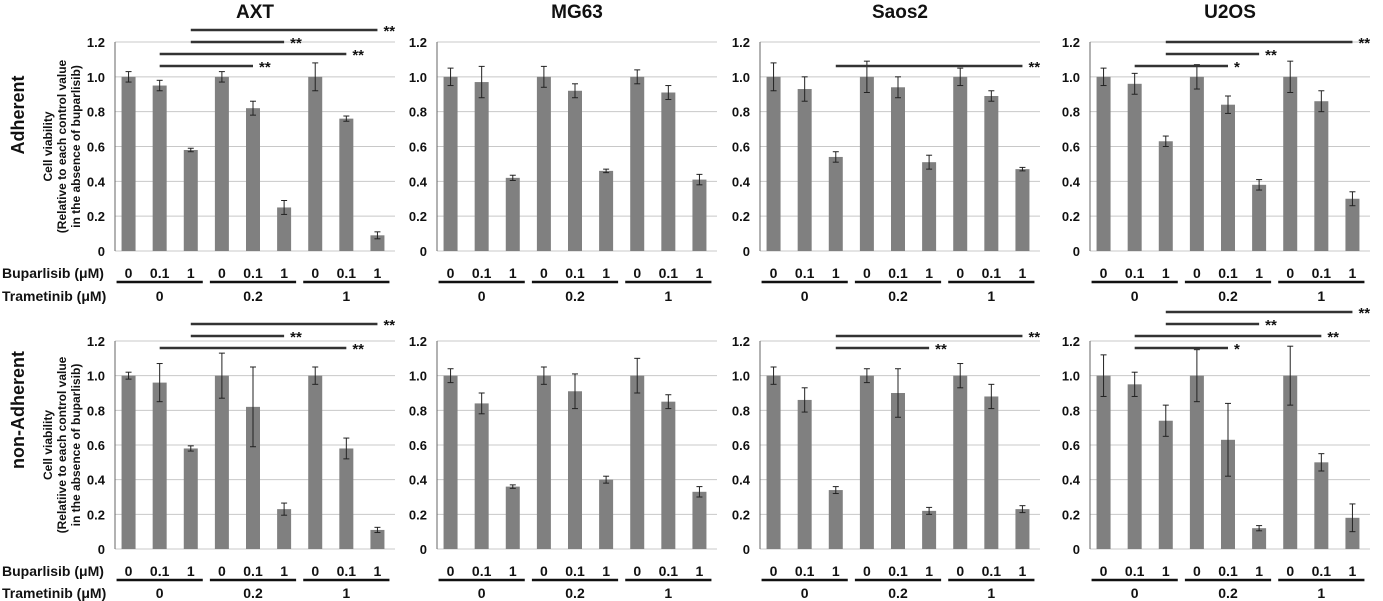 The image size is (1383, 601). Describe the element at coordinates (18, 410) in the screenshot. I see `row-label-non-adherent: non-Adherent` at that location.